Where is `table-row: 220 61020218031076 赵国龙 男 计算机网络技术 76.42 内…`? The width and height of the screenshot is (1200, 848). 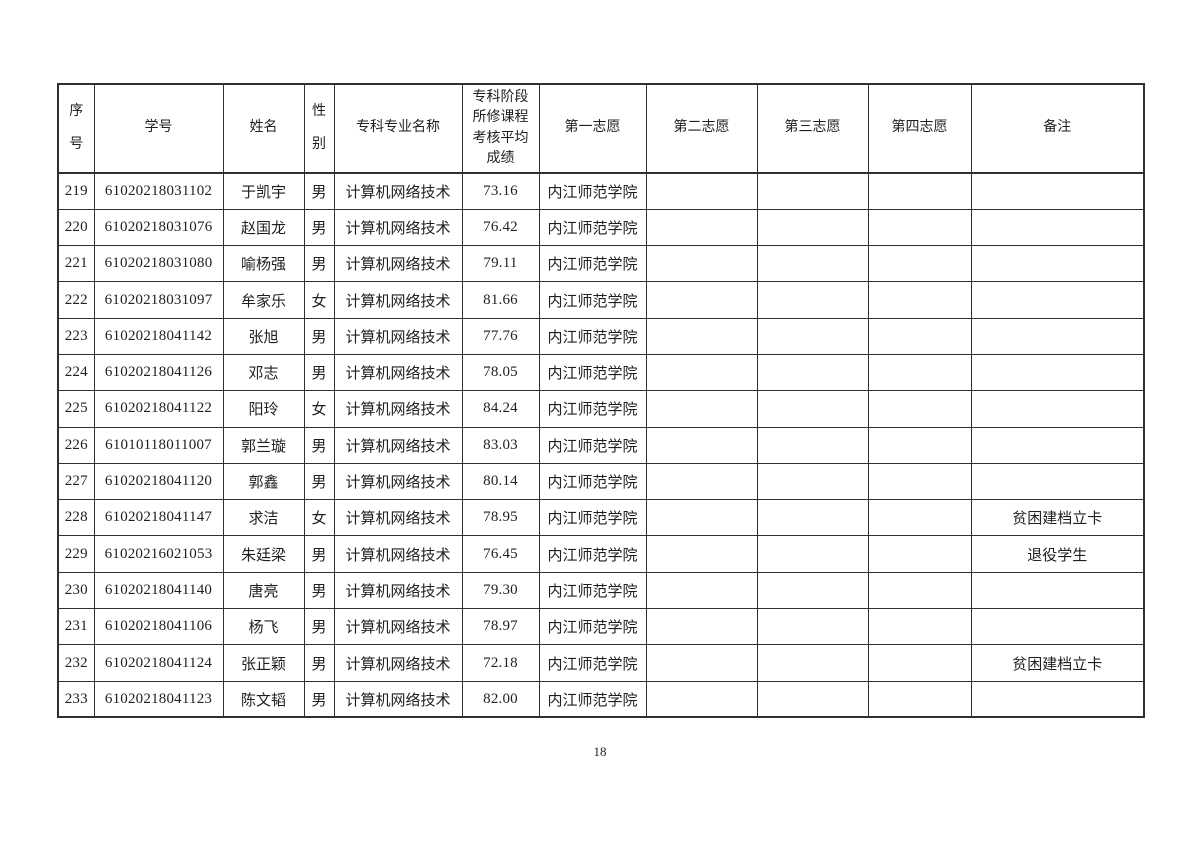 table-row: 220 61020218031076 赵国龙 男 计算机网络技术 76.42 内… is located at coordinates (601, 227).